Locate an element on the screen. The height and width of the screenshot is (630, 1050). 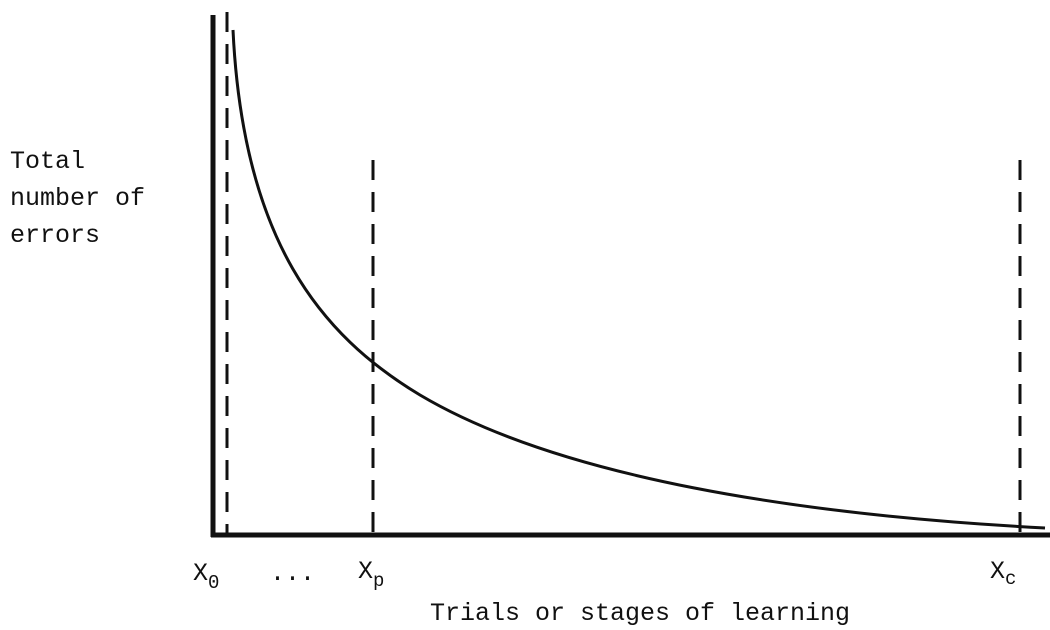
y-label-line: errors is located at coordinates (55, 235).